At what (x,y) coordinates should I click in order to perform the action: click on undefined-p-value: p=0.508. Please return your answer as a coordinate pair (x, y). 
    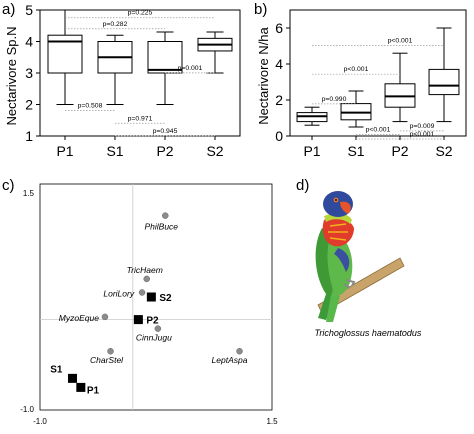
    Looking at the image, I should click on (90, 106).